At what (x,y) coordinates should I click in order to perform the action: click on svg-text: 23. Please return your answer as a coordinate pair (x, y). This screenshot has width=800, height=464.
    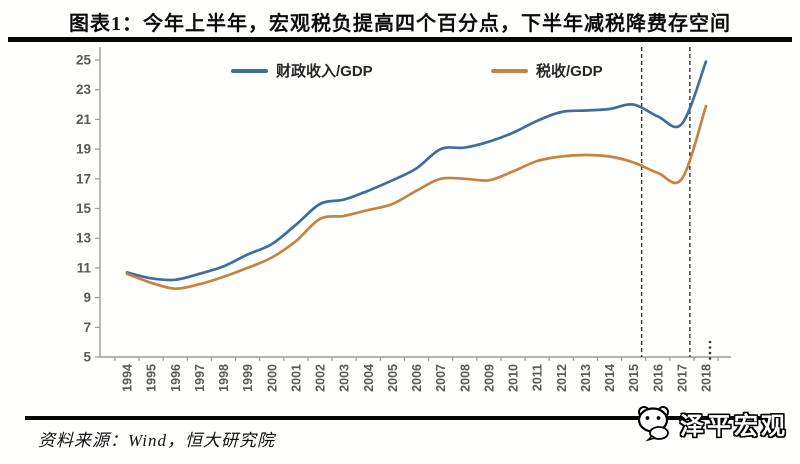
    Looking at the image, I should click on (84, 89).